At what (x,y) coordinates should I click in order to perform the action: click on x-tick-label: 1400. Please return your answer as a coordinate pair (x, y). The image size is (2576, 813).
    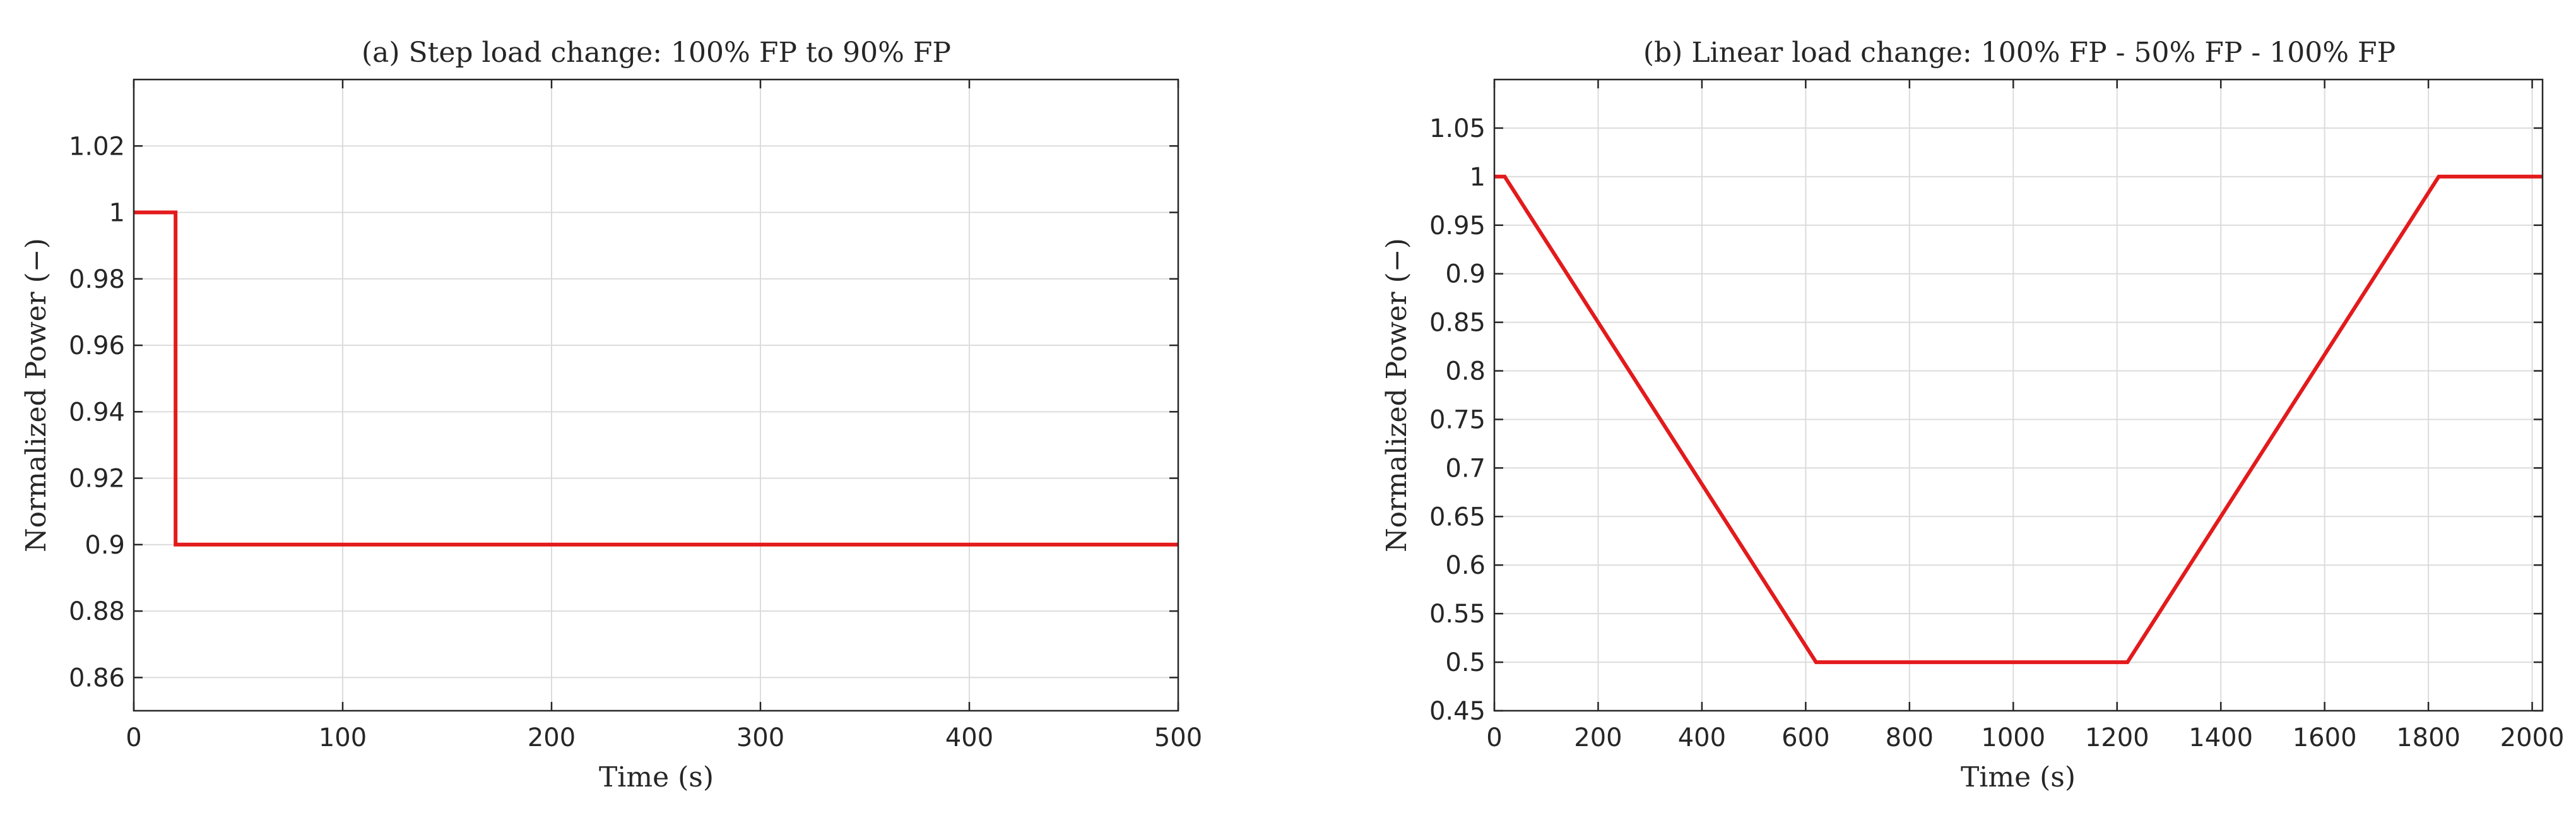
    Looking at the image, I should click on (2221, 737).